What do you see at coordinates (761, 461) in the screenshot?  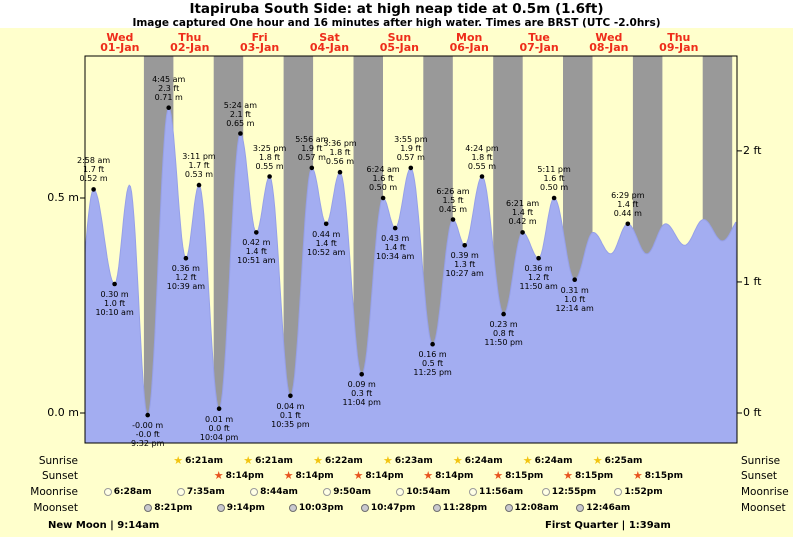 I see `sunrise-row-label-right: Sunrise` at bounding box center [761, 461].